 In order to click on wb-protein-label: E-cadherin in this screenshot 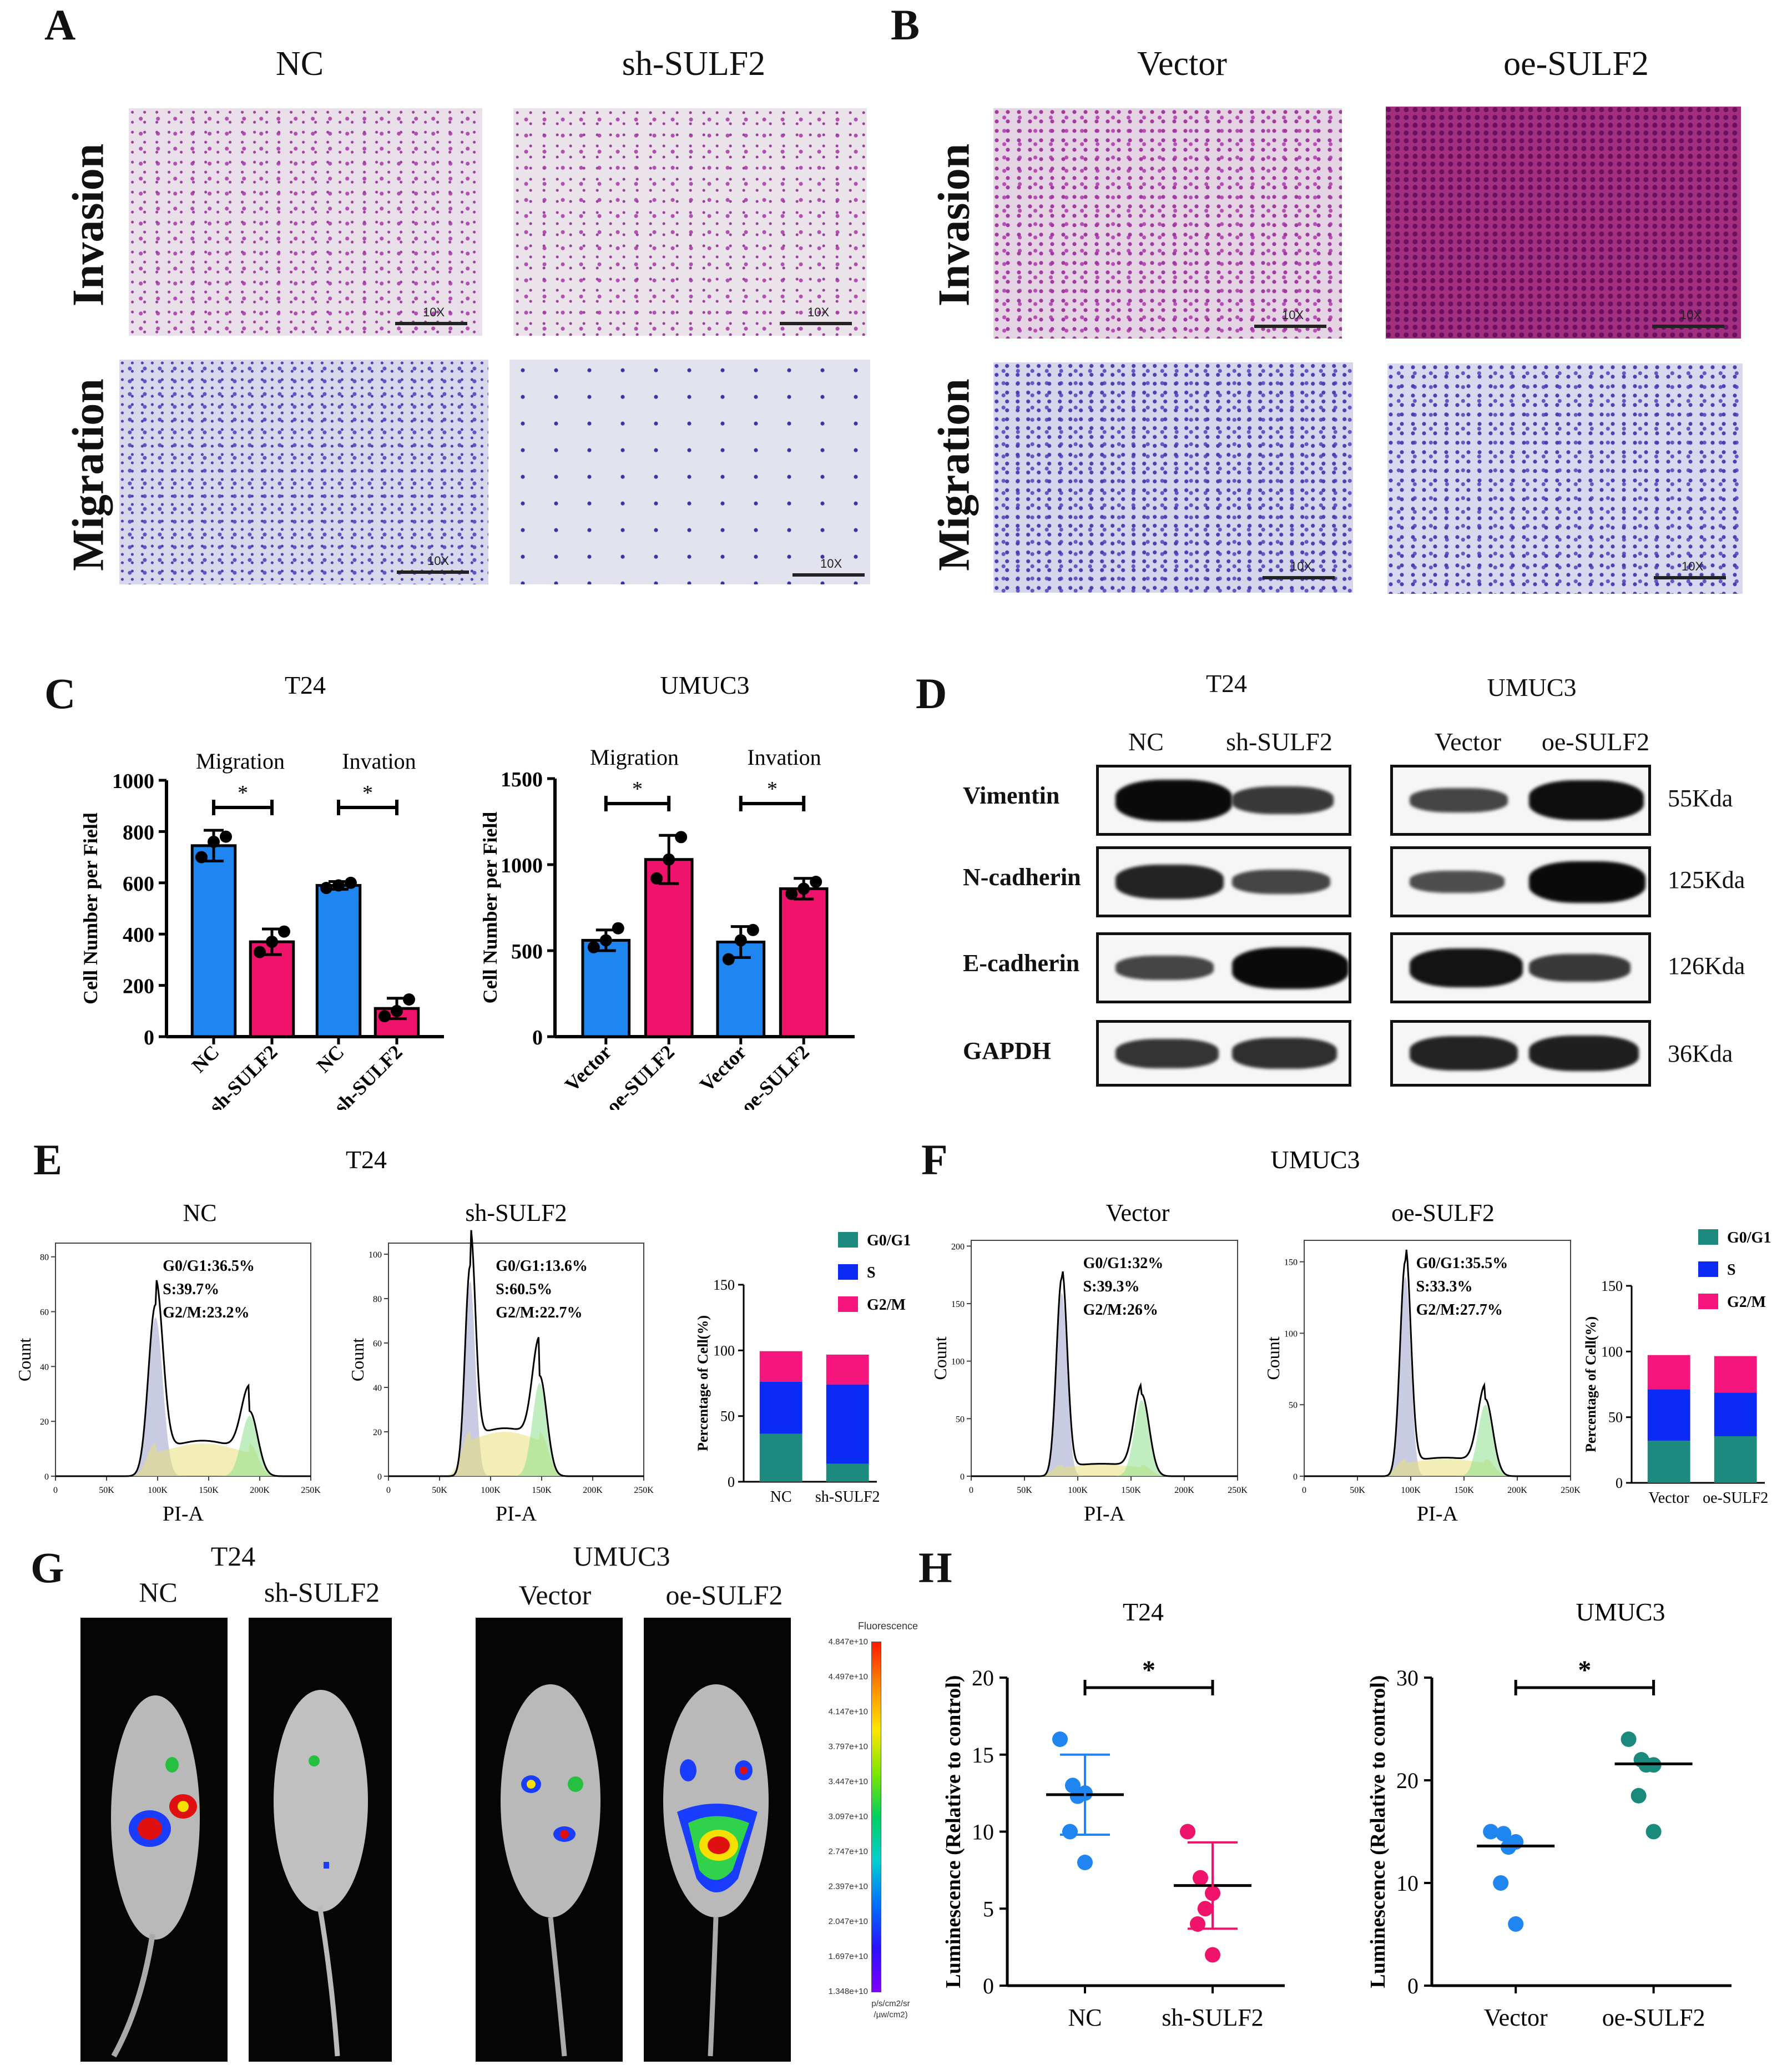, I will do `click(1021, 964)`.